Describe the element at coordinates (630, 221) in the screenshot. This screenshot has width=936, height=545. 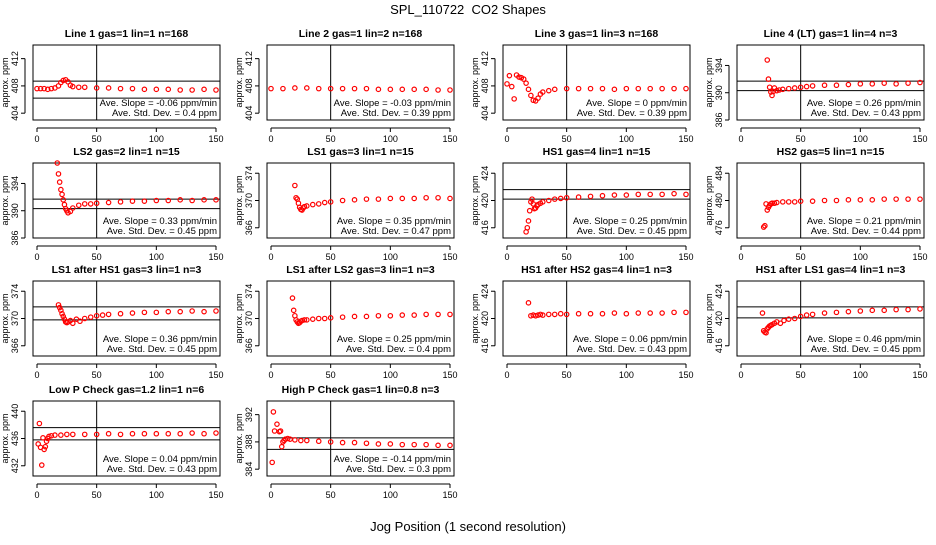
I see `slope-annotation: Ave. Slope = 0.25 ppm/min` at that location.